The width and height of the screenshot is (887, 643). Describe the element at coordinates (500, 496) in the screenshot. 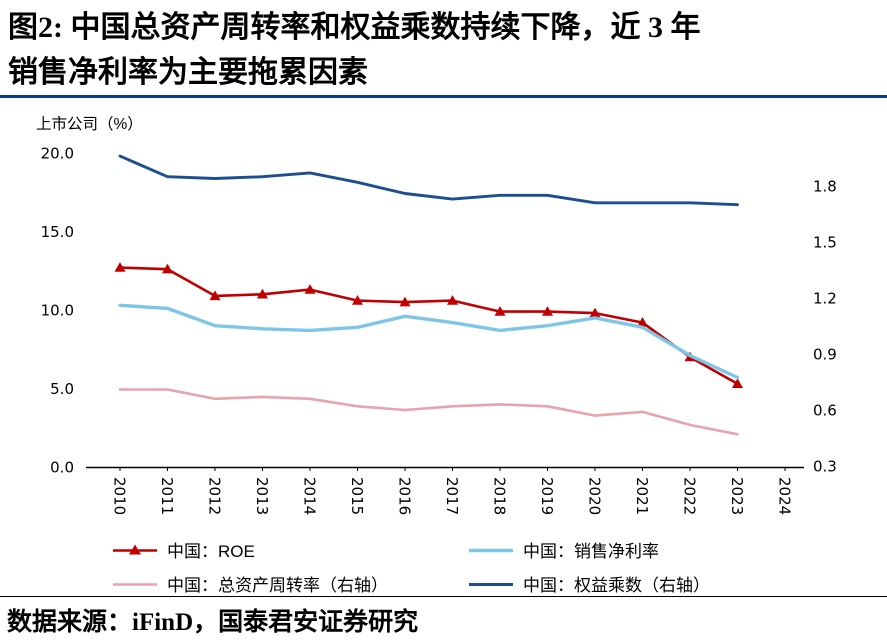

I see `svg-text: 2018` at that location.